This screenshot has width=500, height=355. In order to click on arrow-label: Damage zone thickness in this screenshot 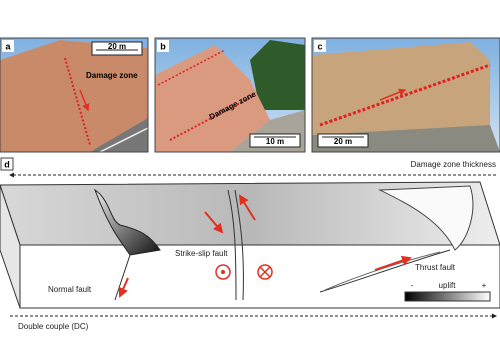, I will do `click(453, 164)`.